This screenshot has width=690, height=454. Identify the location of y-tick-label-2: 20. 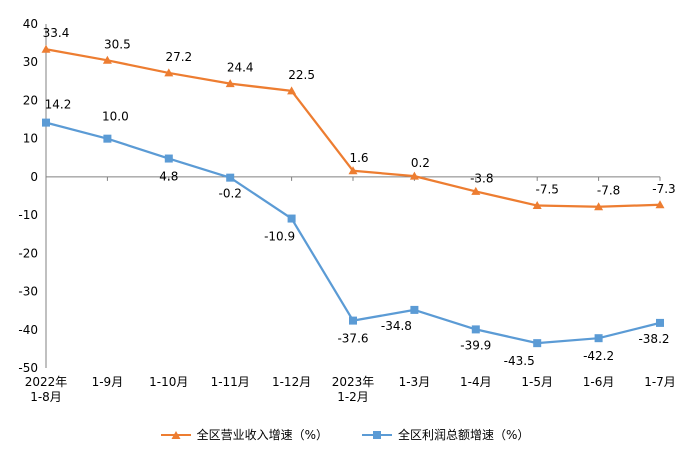
(30, 100).